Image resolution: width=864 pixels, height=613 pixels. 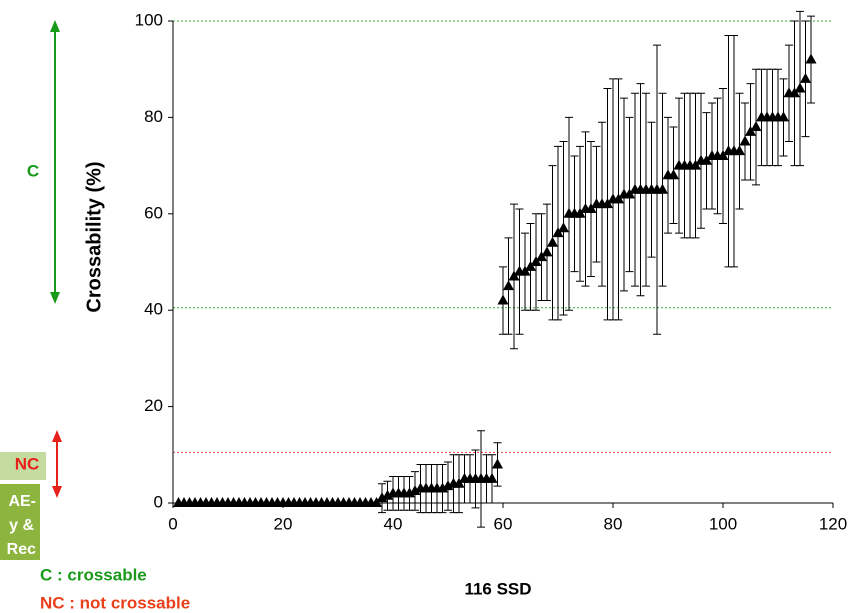 What do you see at coordinates (22, 501) in the screenshot?
I see `clipped-text: AE-` at bounding box center [22, 501].